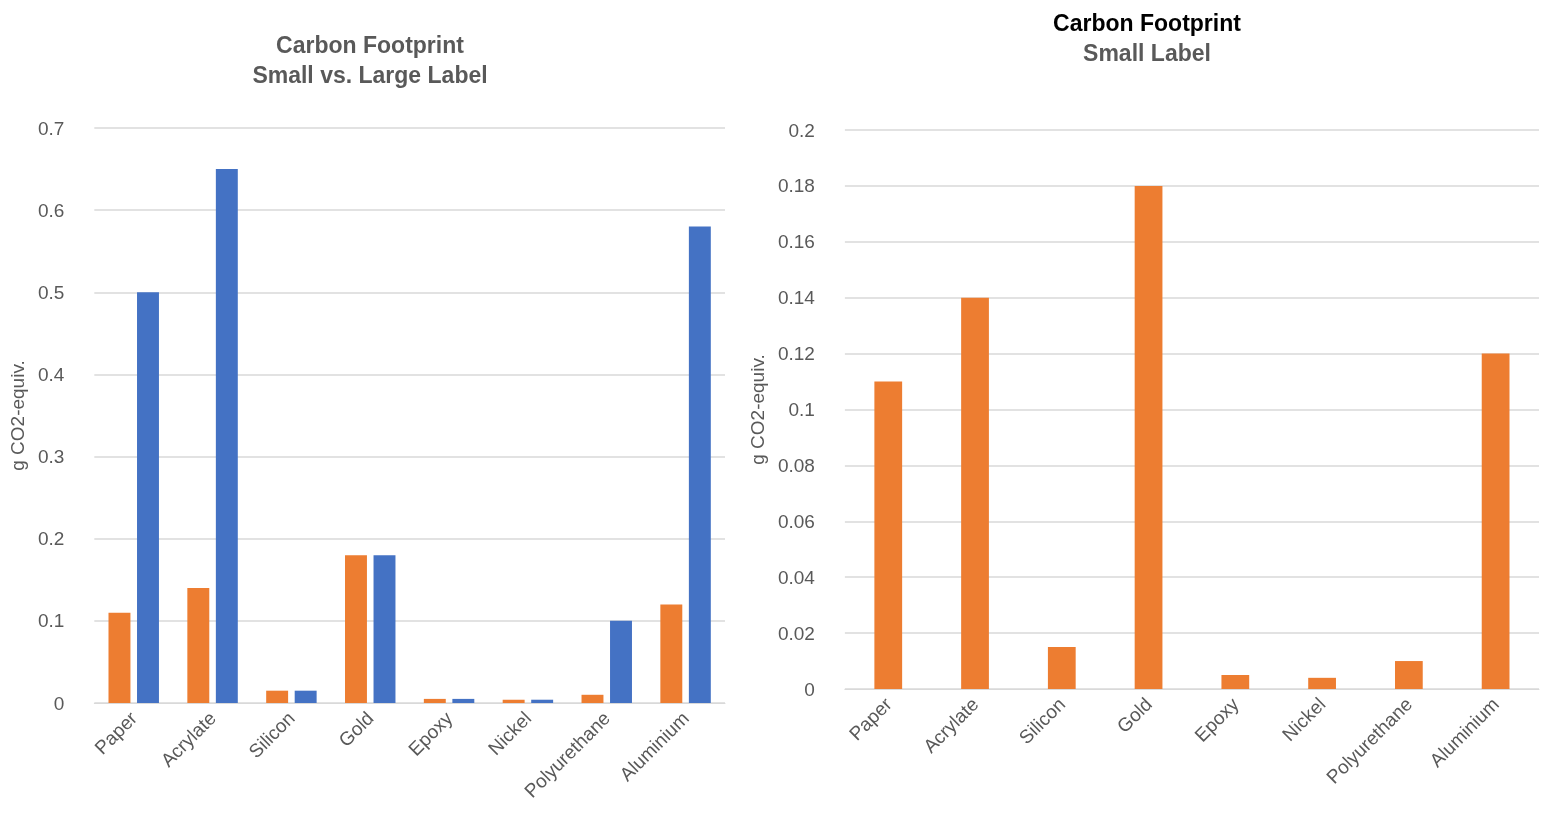 This screenshot has width=1554, height=829. What do you see at coordinates (796, 465) in the screenshot?
I see `y-tick-label: 0.08` at bounding box center [796, 465].